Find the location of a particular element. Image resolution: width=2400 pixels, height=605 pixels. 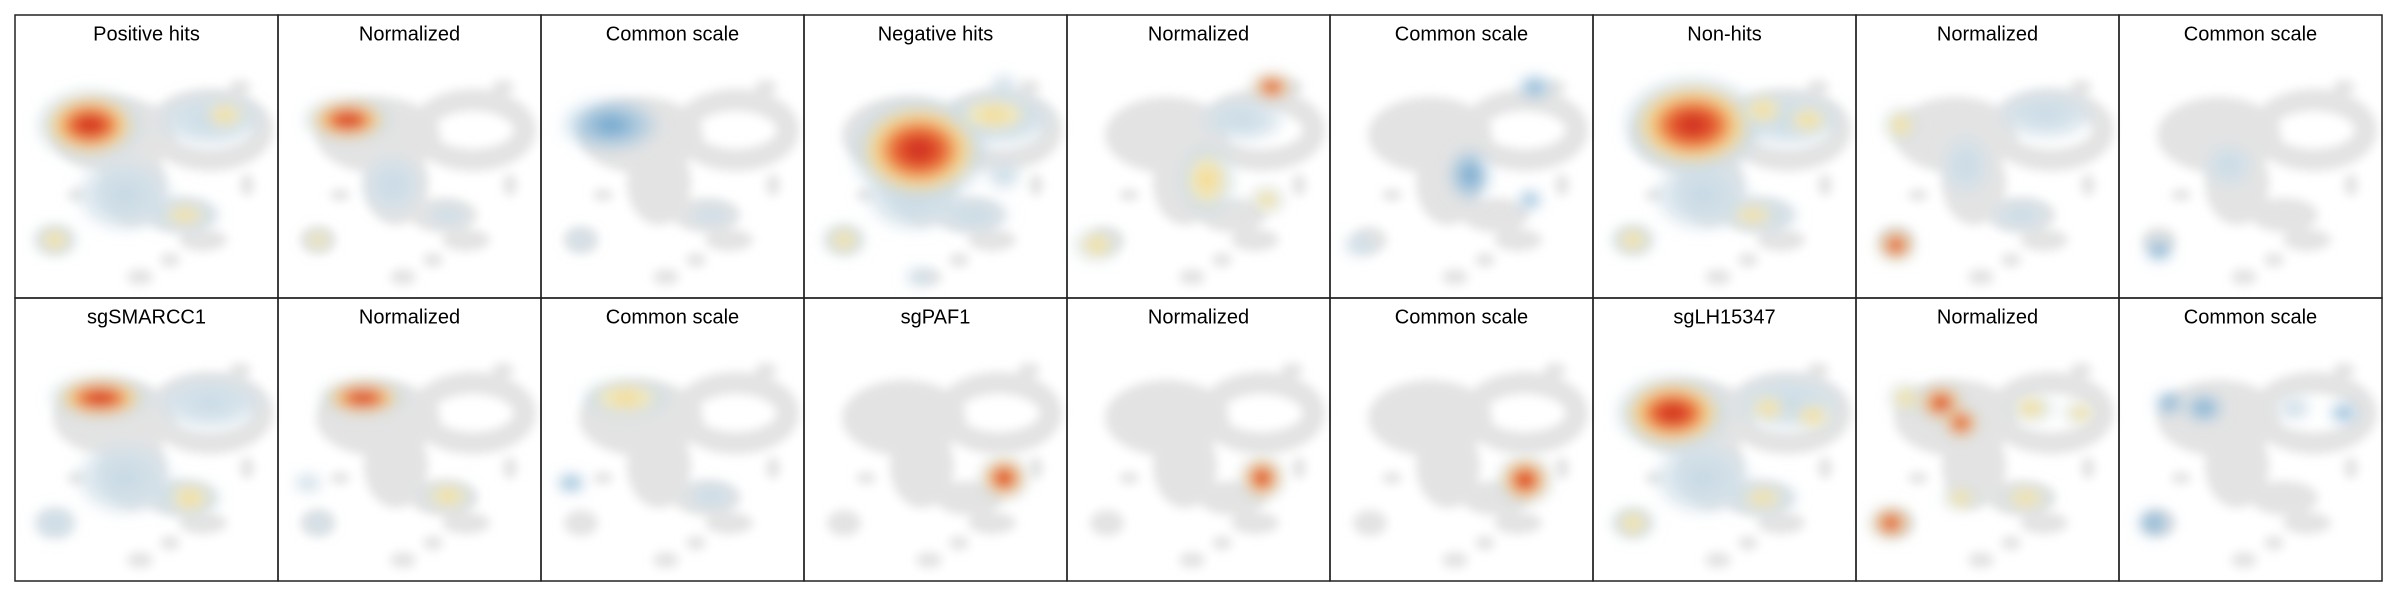

umap-background is located at coordinates (2254, 182).